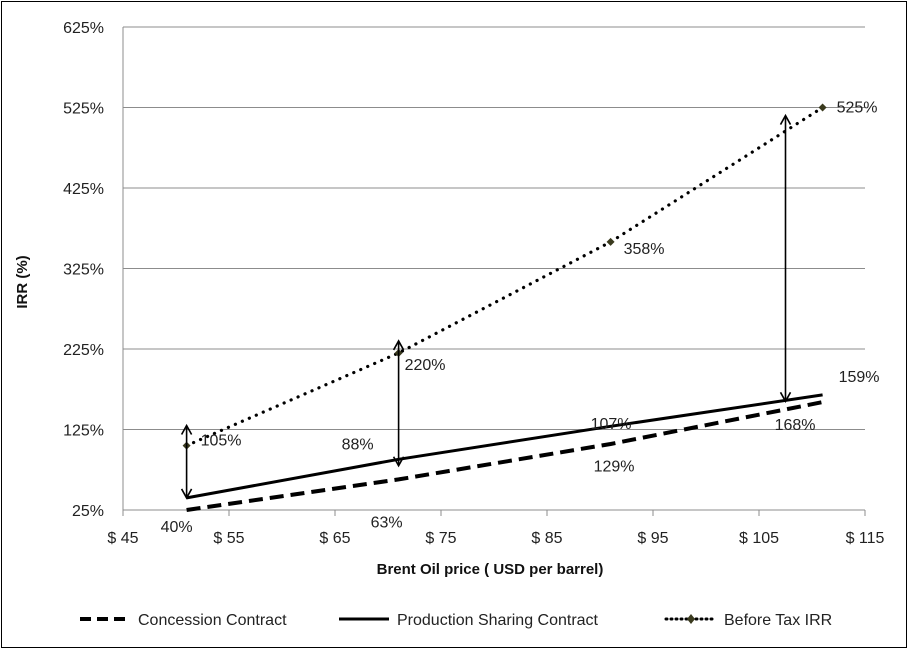  Describe the element at coordinates (83, 109) in the screenshot. I see `y-tick-label: 525%` at that location.